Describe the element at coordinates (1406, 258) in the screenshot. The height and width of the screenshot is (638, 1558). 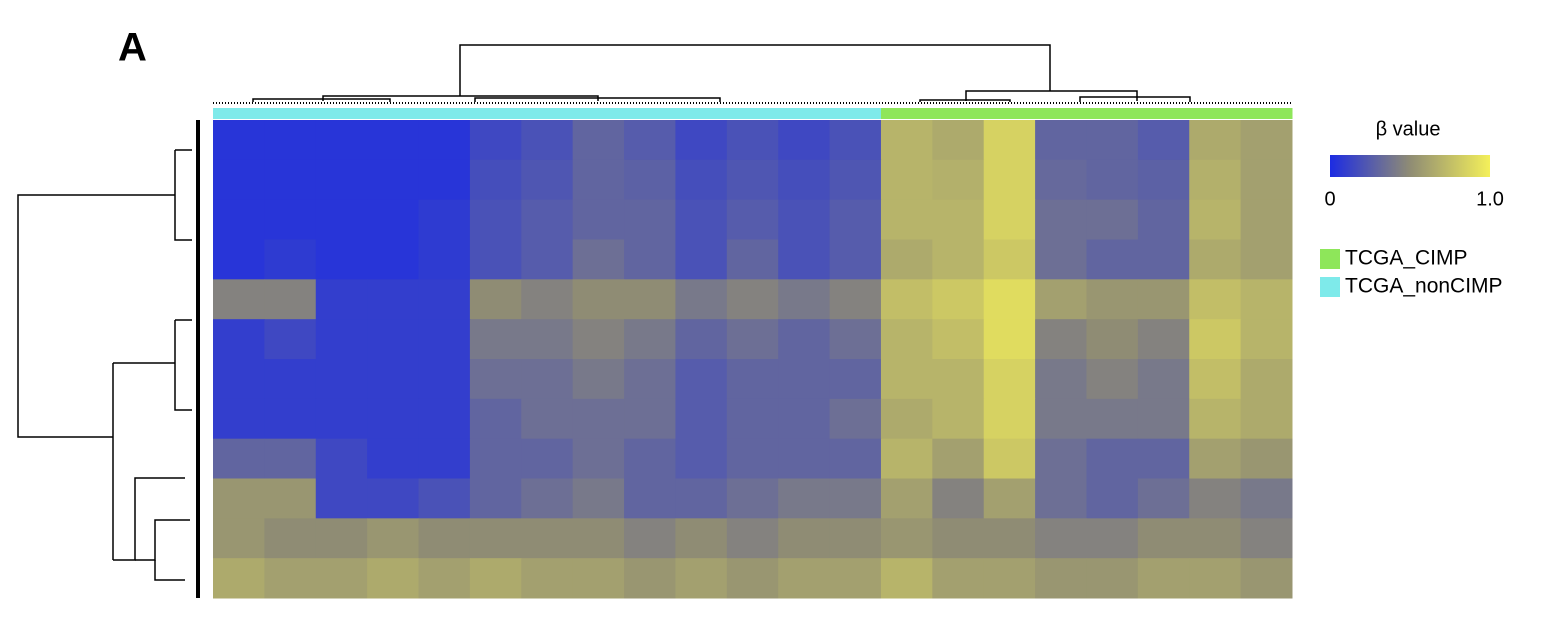
I see `legend-label: TCGA_CIMP` at that location.